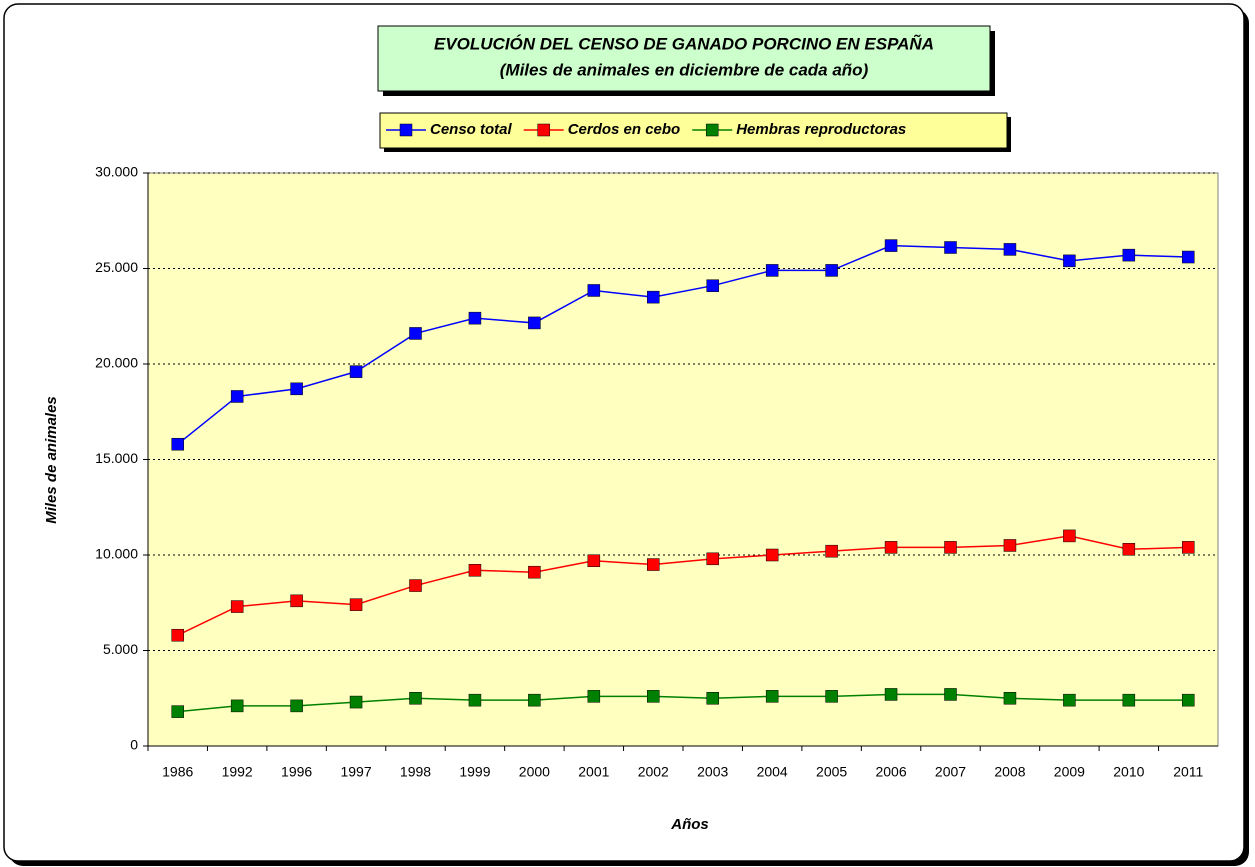 The image size is (1255, 867). Describe the element at coordinates (534, 772) in the screenshot. I see `x-tick-label: 2000` at that location.